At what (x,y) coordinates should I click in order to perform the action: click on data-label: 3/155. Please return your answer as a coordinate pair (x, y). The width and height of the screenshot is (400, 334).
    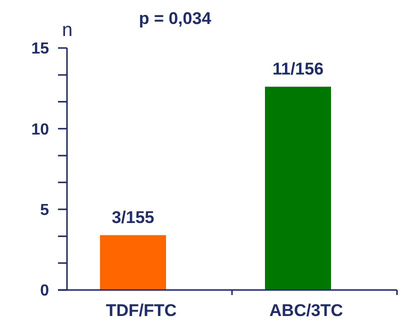
    Looking at the image, I should click on (133, 218).